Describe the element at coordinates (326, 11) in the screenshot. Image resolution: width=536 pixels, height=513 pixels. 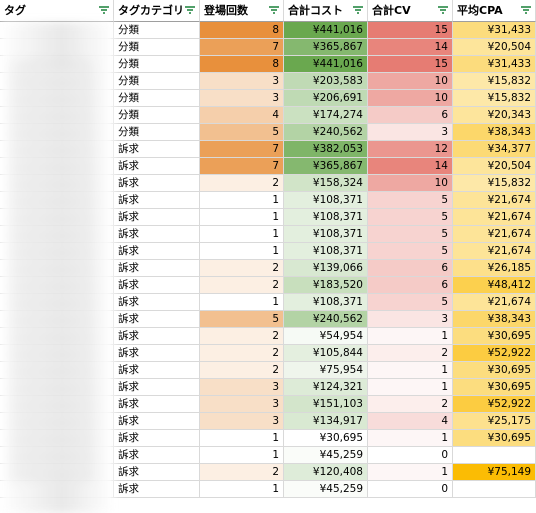
I see `header-total-cost: 合計コスト` at that location.